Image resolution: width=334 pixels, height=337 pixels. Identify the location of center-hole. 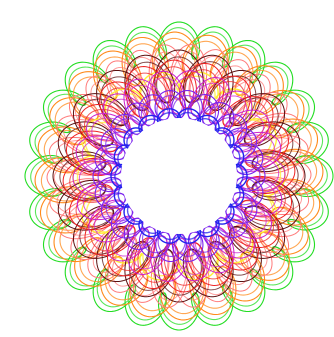
(179, 176).